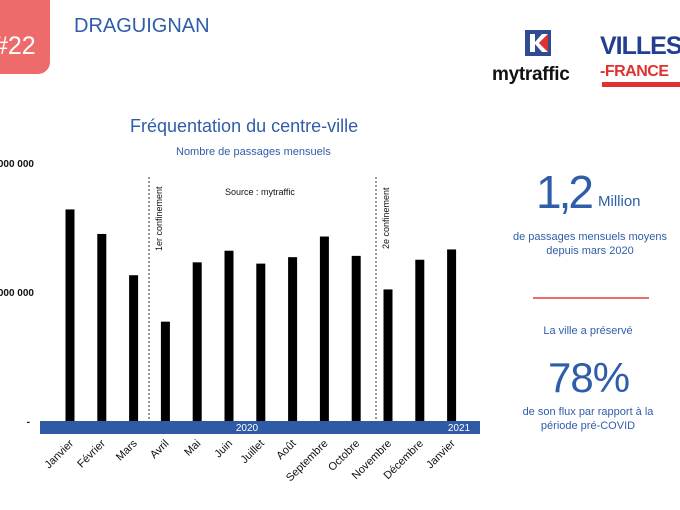 This screenshot has width=680, height=510. Describe the element at coordinates (223, 449) in the screenshot. I see `x-tick-label: Juin` at that location.